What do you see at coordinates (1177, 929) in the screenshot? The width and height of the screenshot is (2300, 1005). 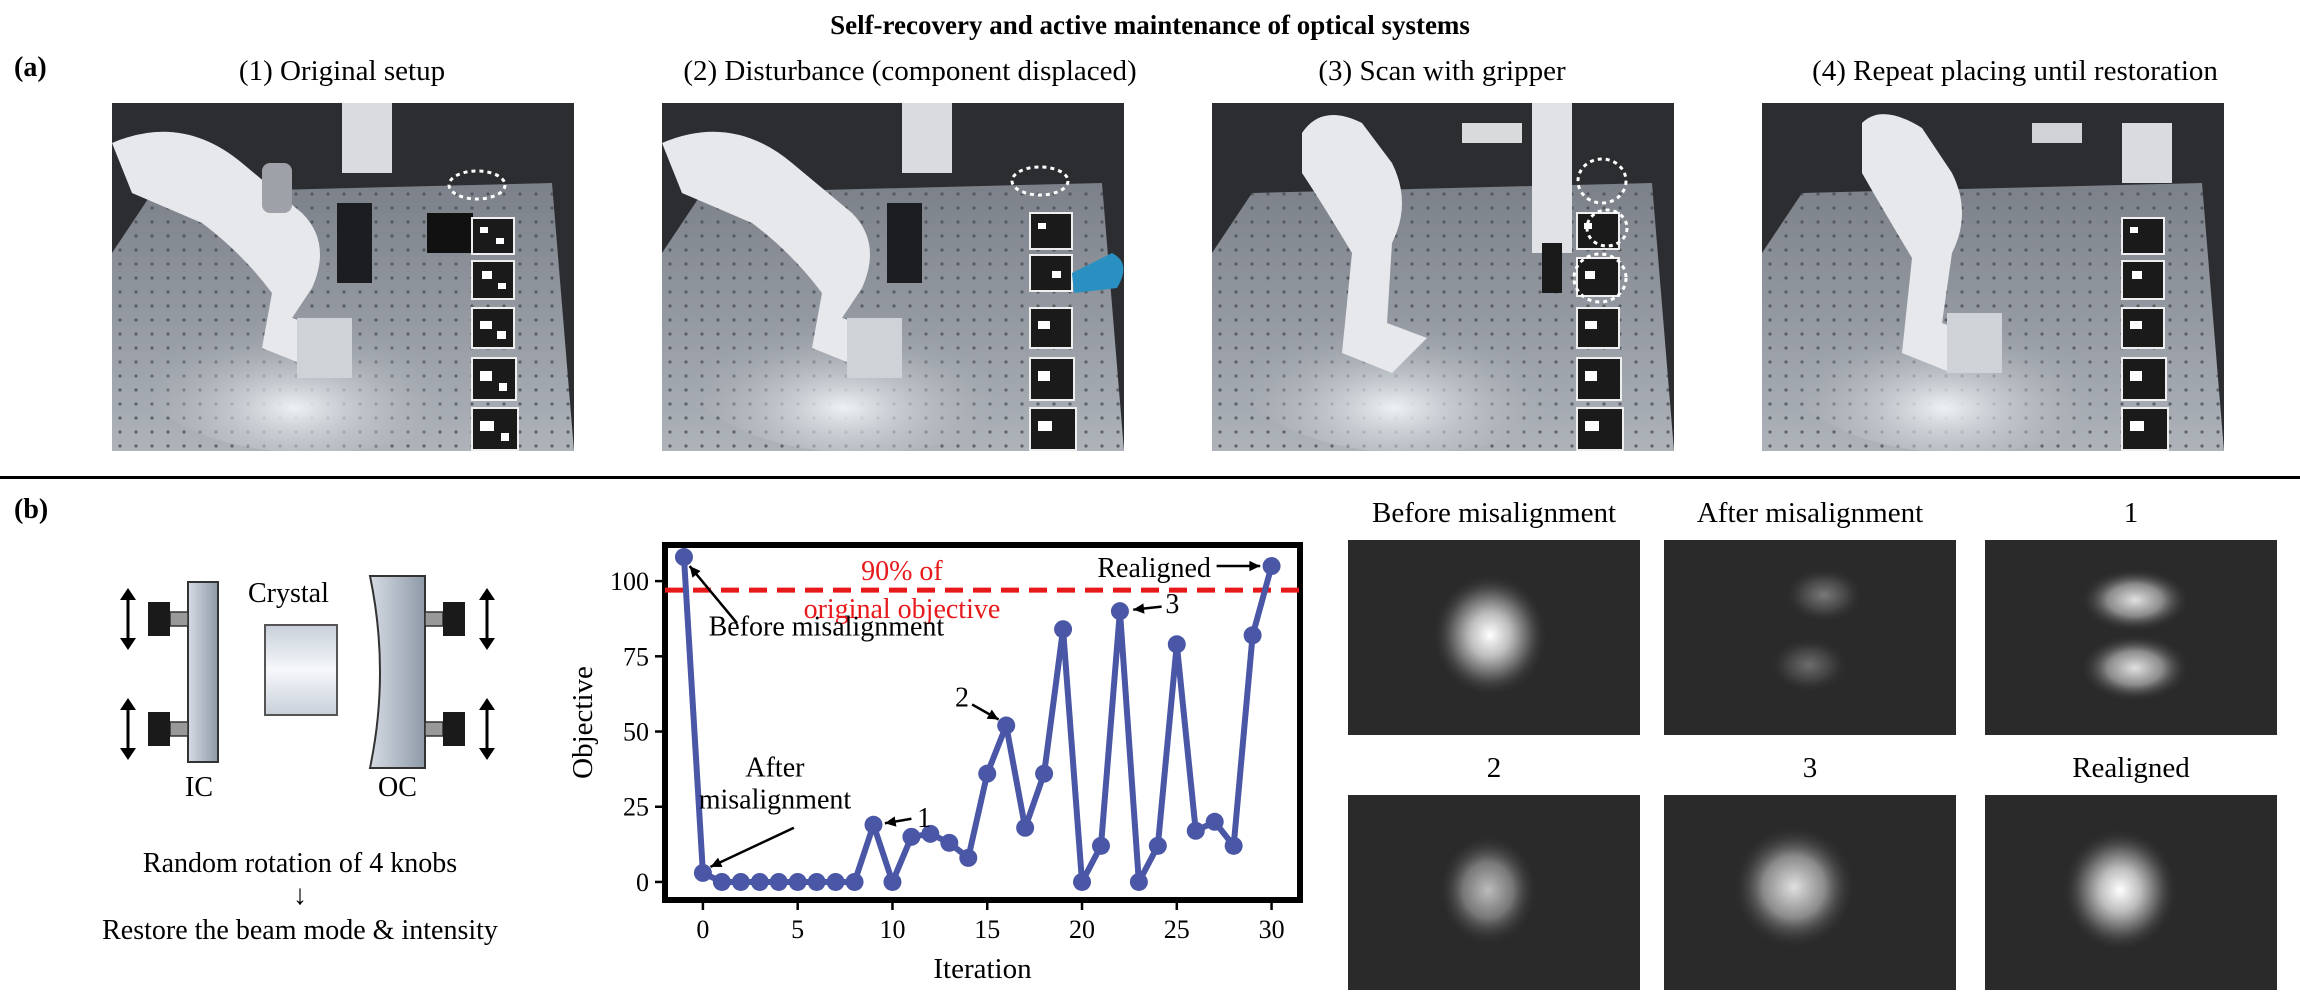 I see `x-tick-label: 25` at bounding box center [1177, 929].